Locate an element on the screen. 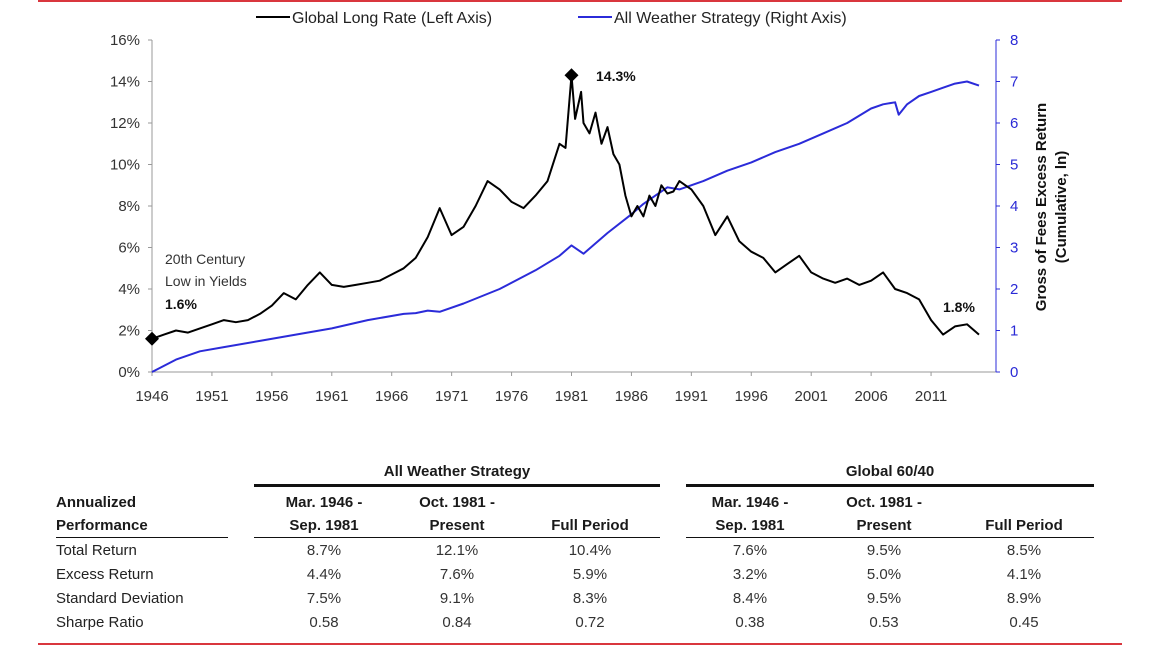 The width and height of the screenshot is (1170, 652). legend-label-all-weather: All Weather Strategy (Right Axis) is located at coordinates (730, 18).